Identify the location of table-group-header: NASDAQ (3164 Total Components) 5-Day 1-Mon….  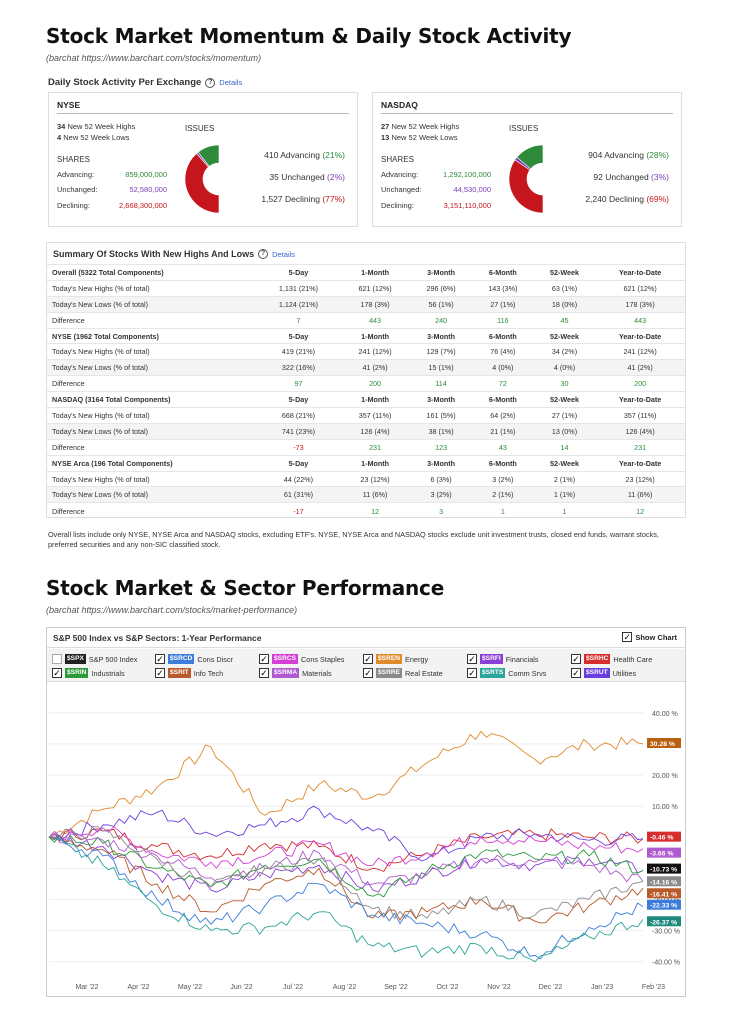
(366, 399).